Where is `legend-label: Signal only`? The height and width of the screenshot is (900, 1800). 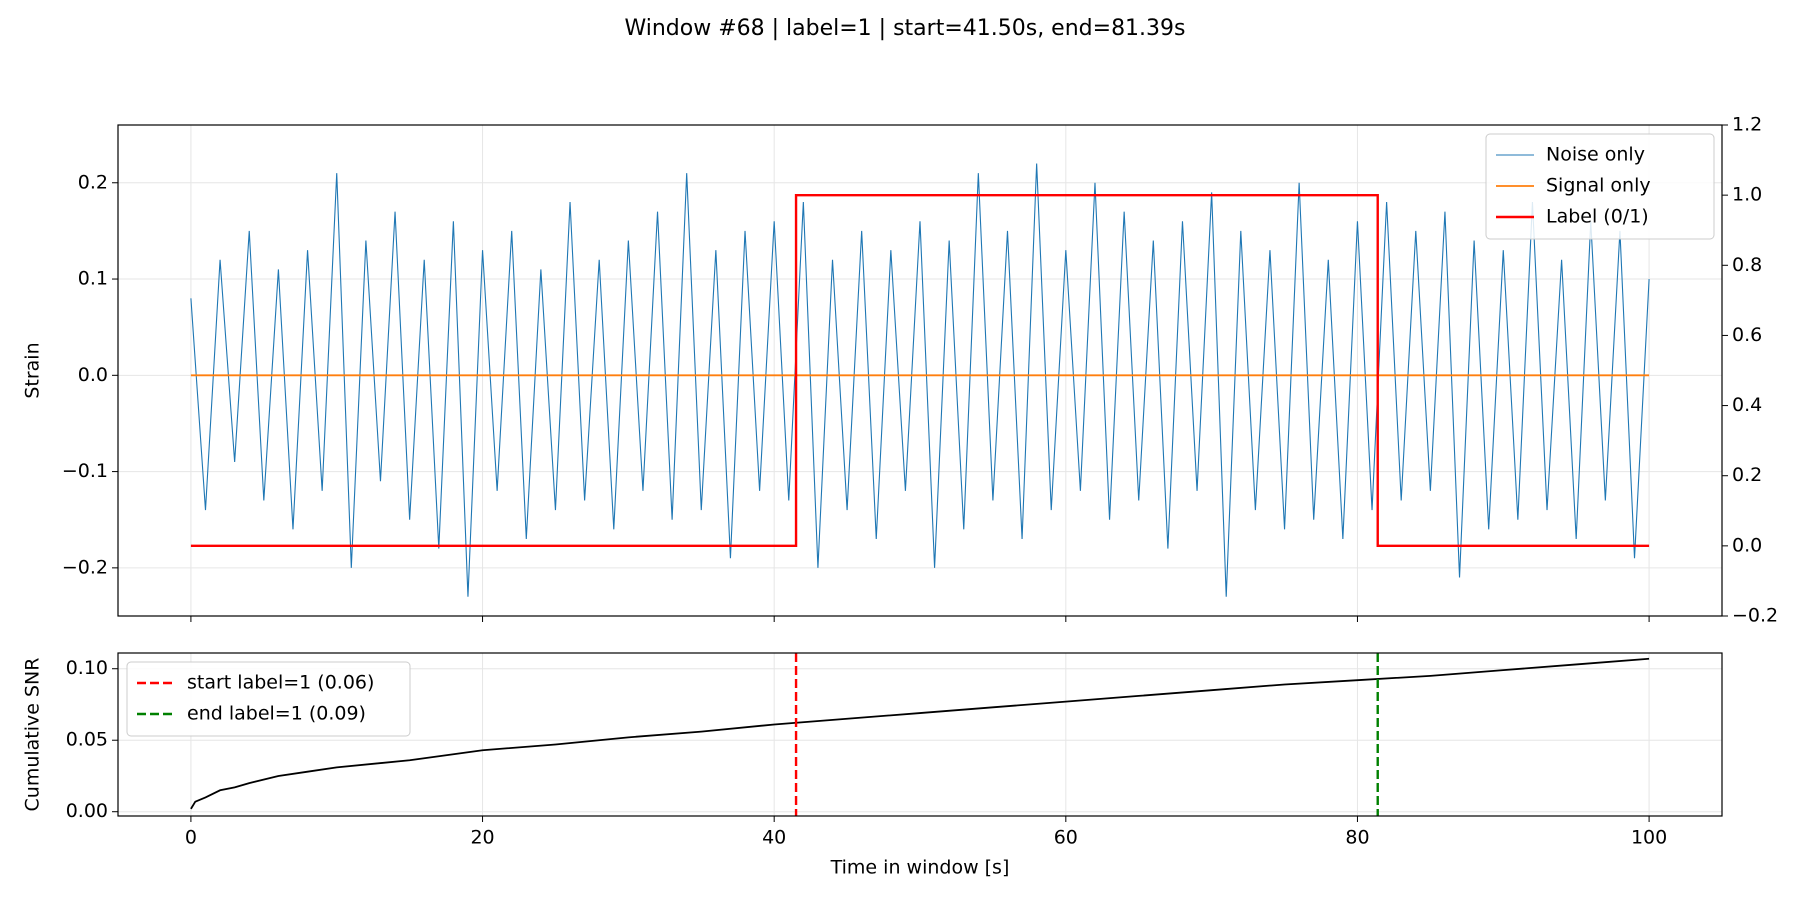
legend-label: Signal only is located at coordinates (1598, 186).